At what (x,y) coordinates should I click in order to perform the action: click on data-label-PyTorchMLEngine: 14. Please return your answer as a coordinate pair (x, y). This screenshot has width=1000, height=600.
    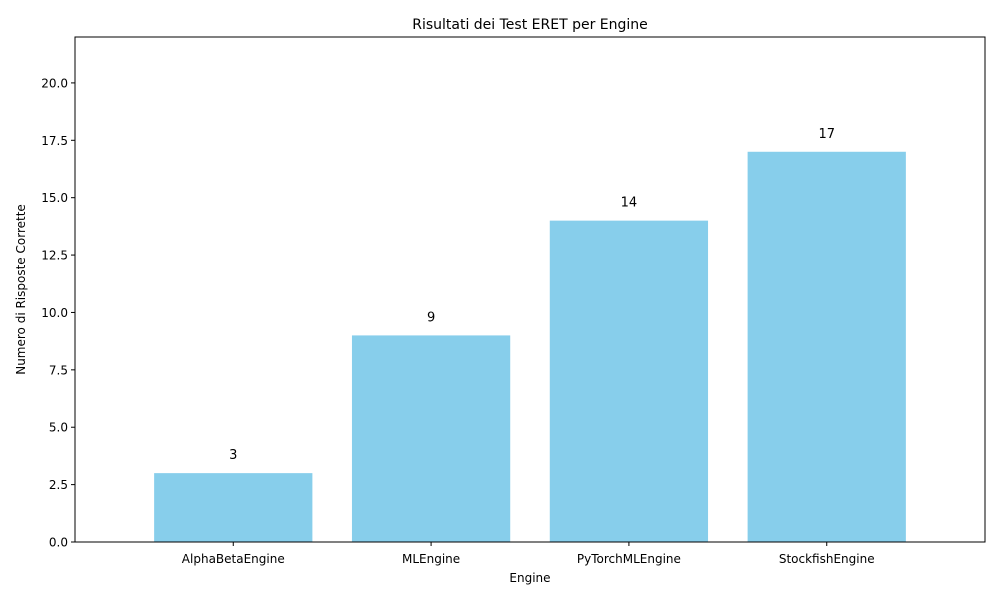
    Looking at the image, I should click on (629, 203).